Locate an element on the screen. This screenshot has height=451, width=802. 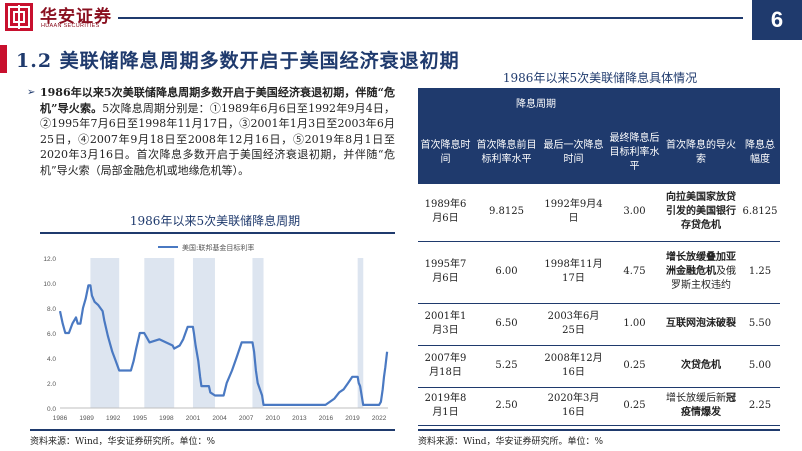
y-tick-label: 4.0 is located at coordinates (51, 359).